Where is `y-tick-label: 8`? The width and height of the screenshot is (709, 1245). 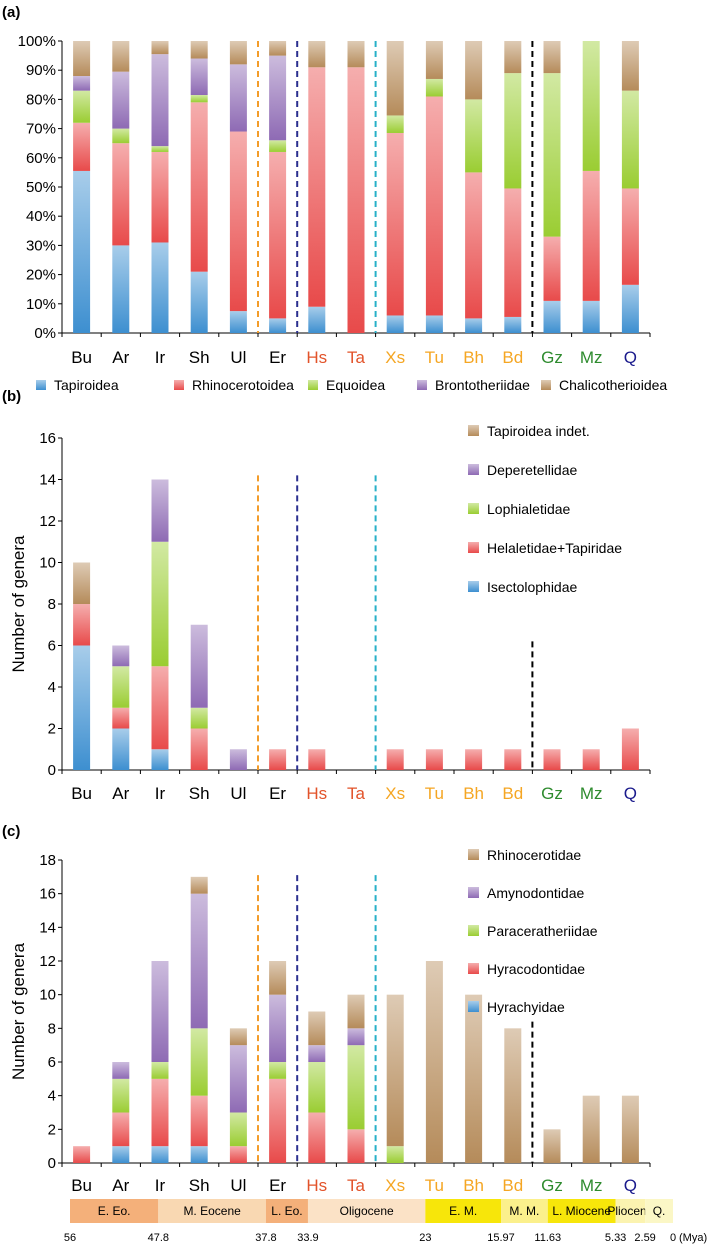 y-tick-label: 8 is located at coordinates (52, 1028).